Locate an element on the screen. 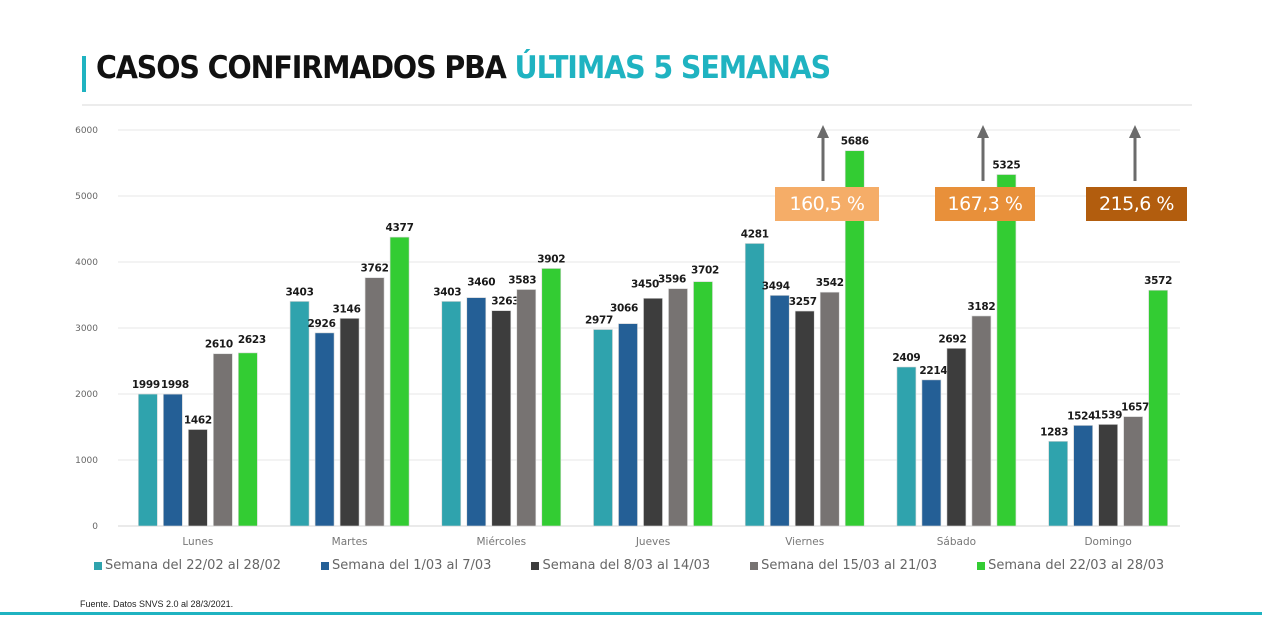  x-tick-label: Viernes is located at coordinates (804, 542).